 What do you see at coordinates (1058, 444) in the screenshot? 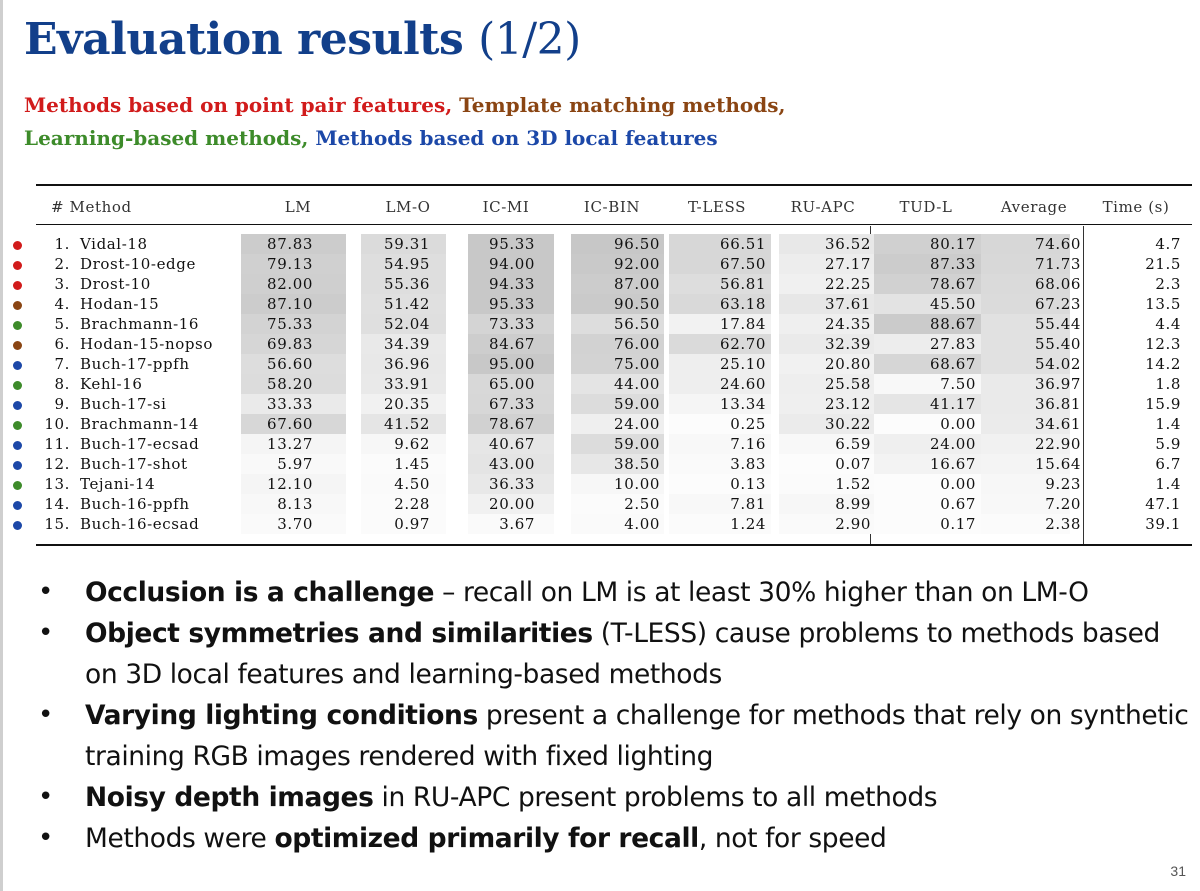
I see `average-cell: 22.90` at bounding box center [1058, 444].